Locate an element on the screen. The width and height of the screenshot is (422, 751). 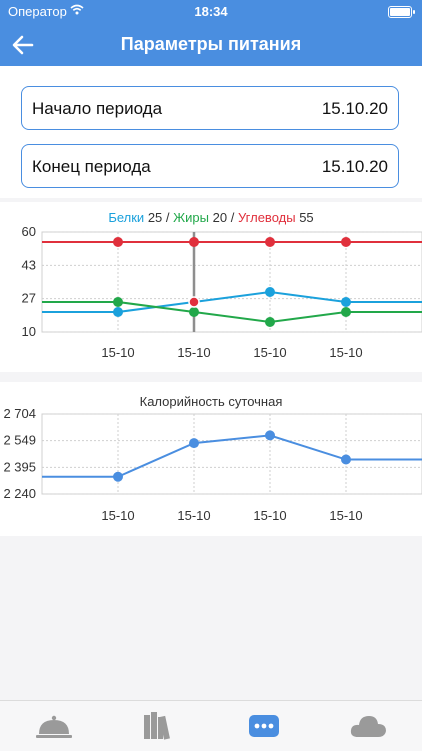
macros-y-tick: 10 is located at coordinates (29, 331).